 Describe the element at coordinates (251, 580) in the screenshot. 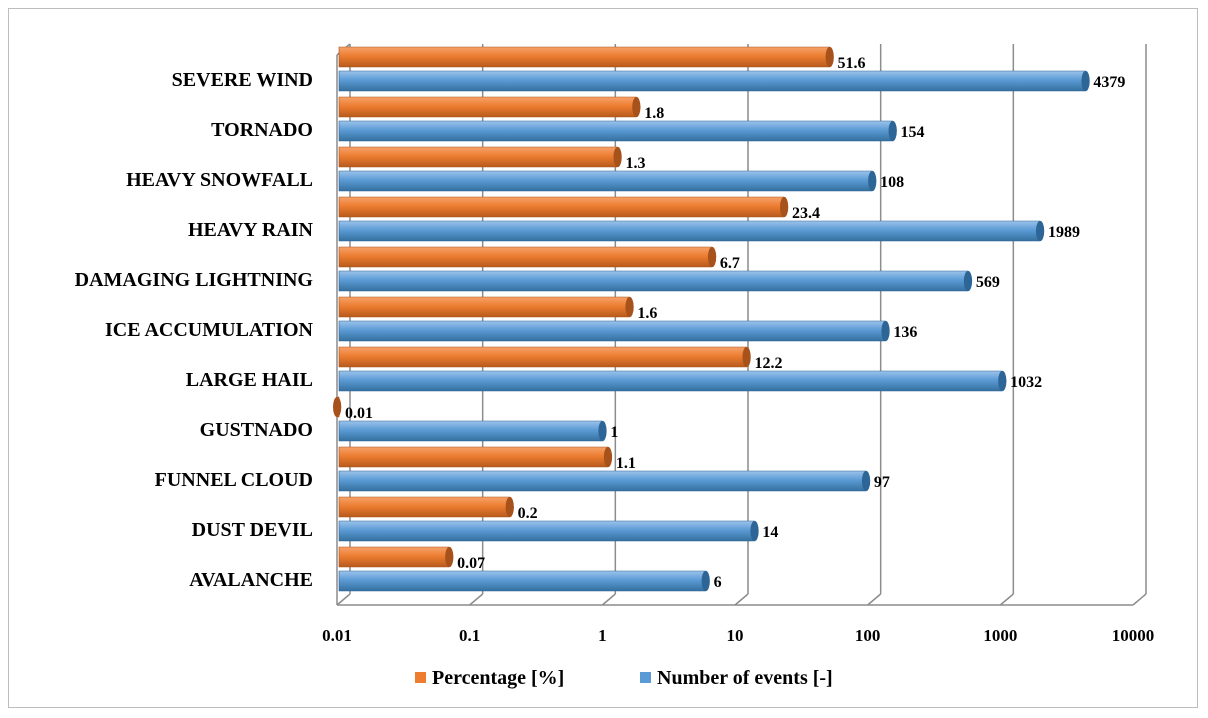

I see `category-label: AVALANCHE` at that location.